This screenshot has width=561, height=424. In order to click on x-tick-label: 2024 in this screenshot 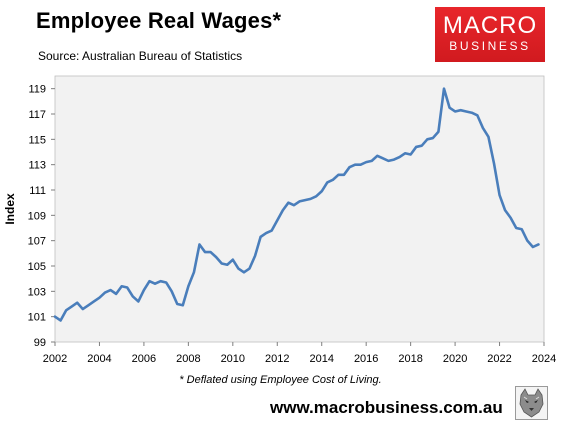, I will do `click(544, 359)`.